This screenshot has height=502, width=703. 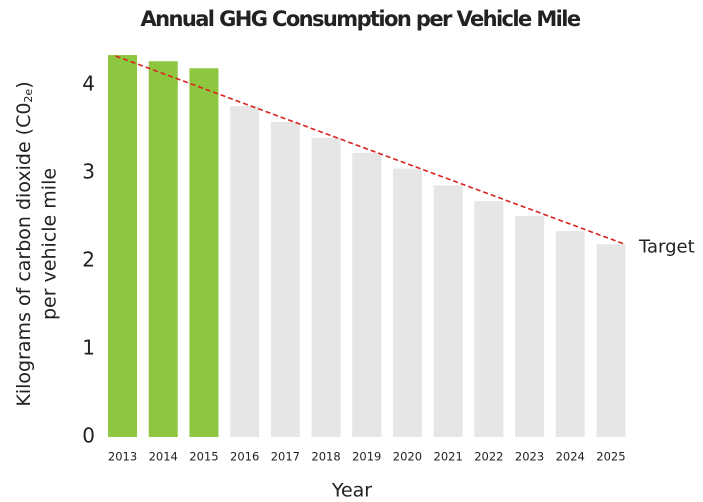 I want to click on y-tick-label: 0, so click(x=88, y=436).